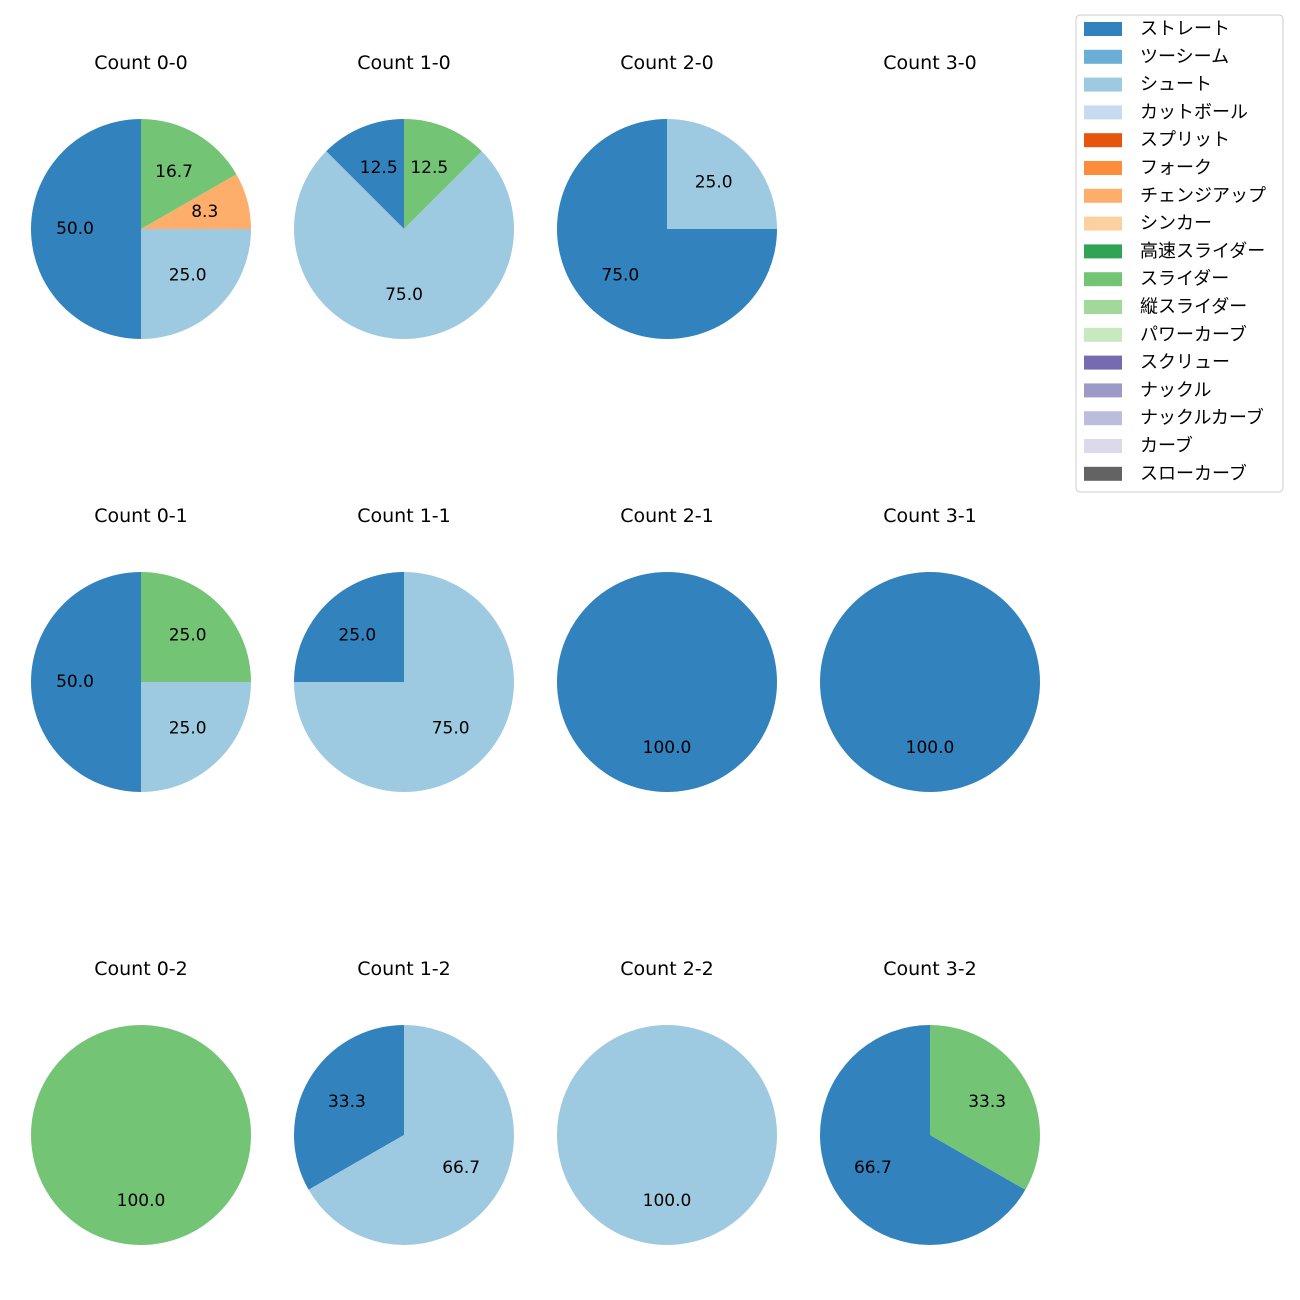 This screenshot has width=1300, height=1300. I want to click on legend-frame, so click(1179, 253).